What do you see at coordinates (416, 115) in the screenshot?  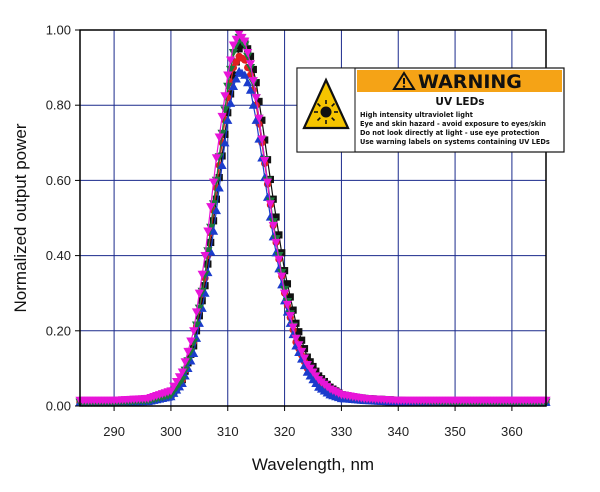 I see `warning-line: High intensity ultraviolet light` at bounding box center [416, 115].